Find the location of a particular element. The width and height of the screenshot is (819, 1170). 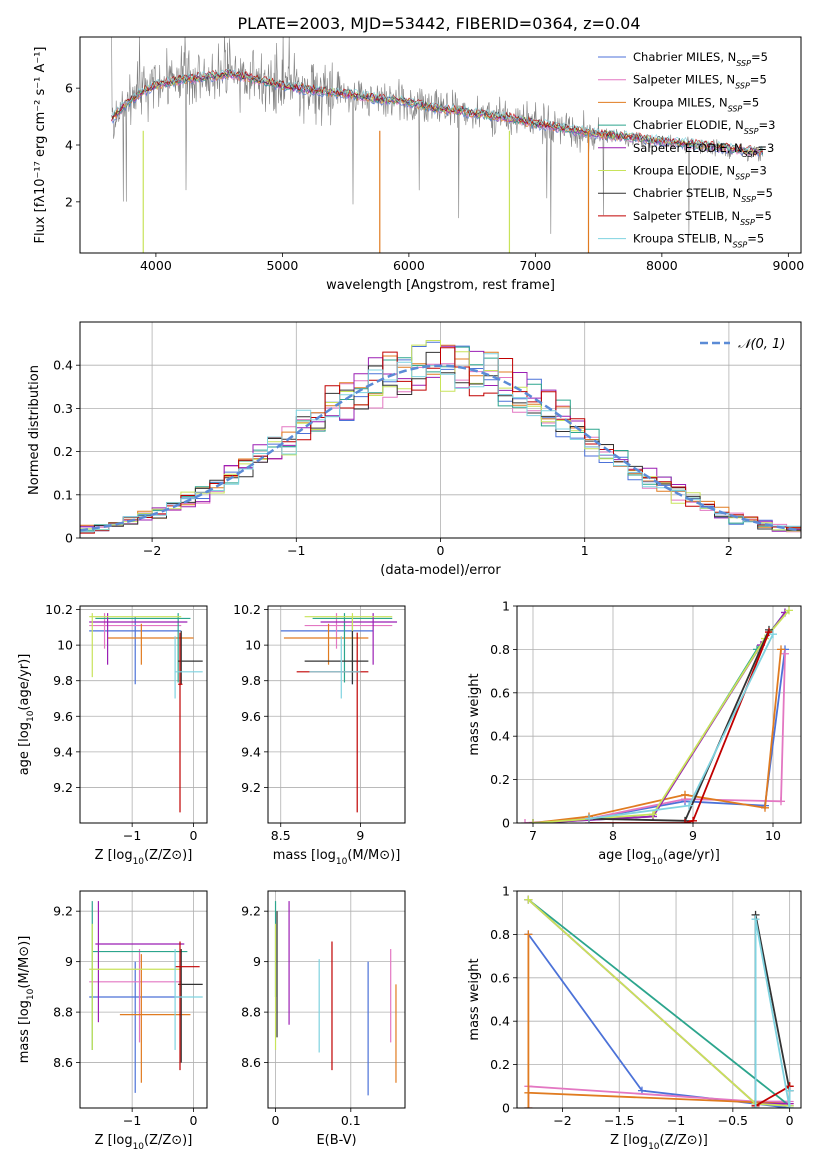

y-axis-label: mass [log10(M/M⊙)] is located at coordinates (26, 1000).